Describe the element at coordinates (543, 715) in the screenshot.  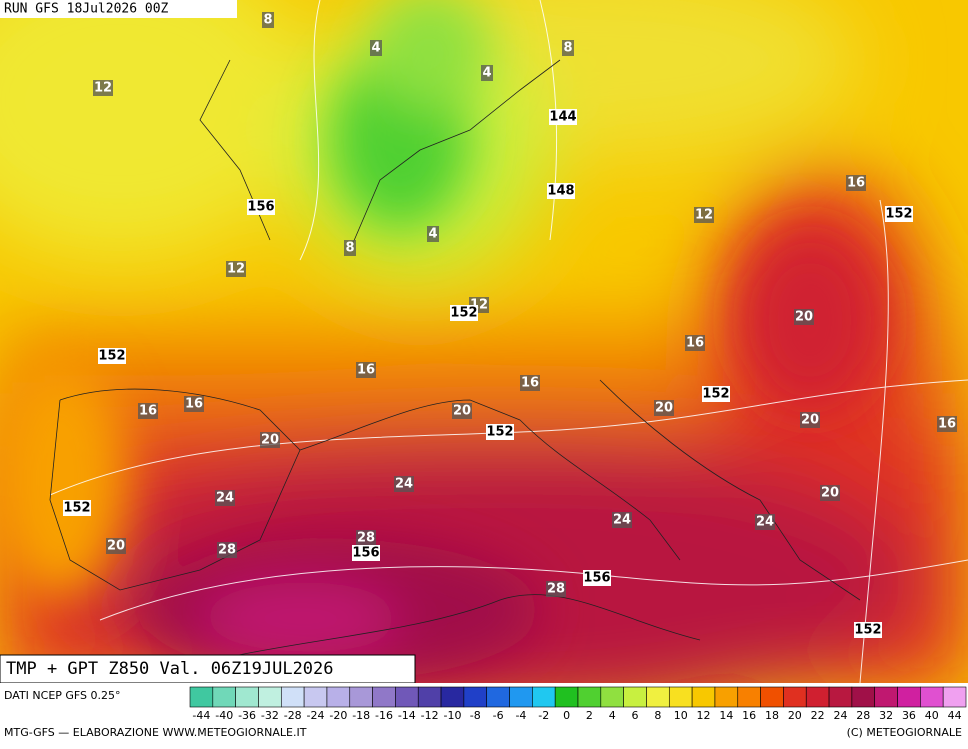
I see `colorbar-tick-label: -2` at that location.